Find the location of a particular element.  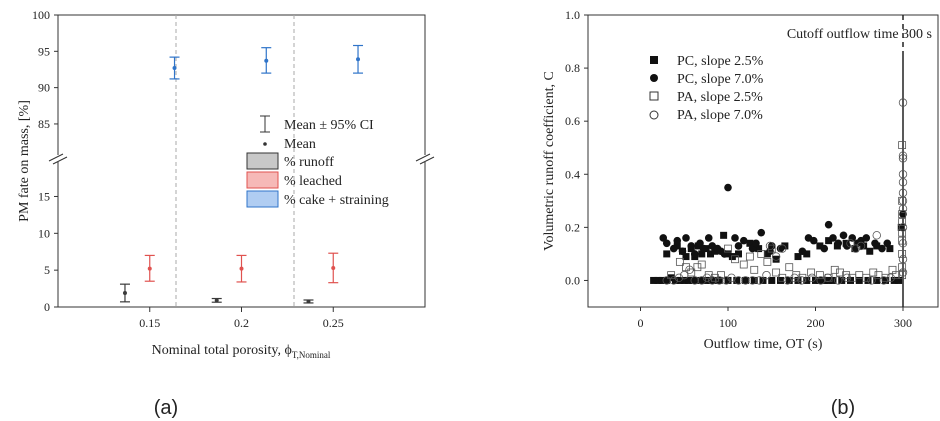

panel-b-y-axis-label: Volumetric runoff coefficient, C is located at coordinates (549, 161).